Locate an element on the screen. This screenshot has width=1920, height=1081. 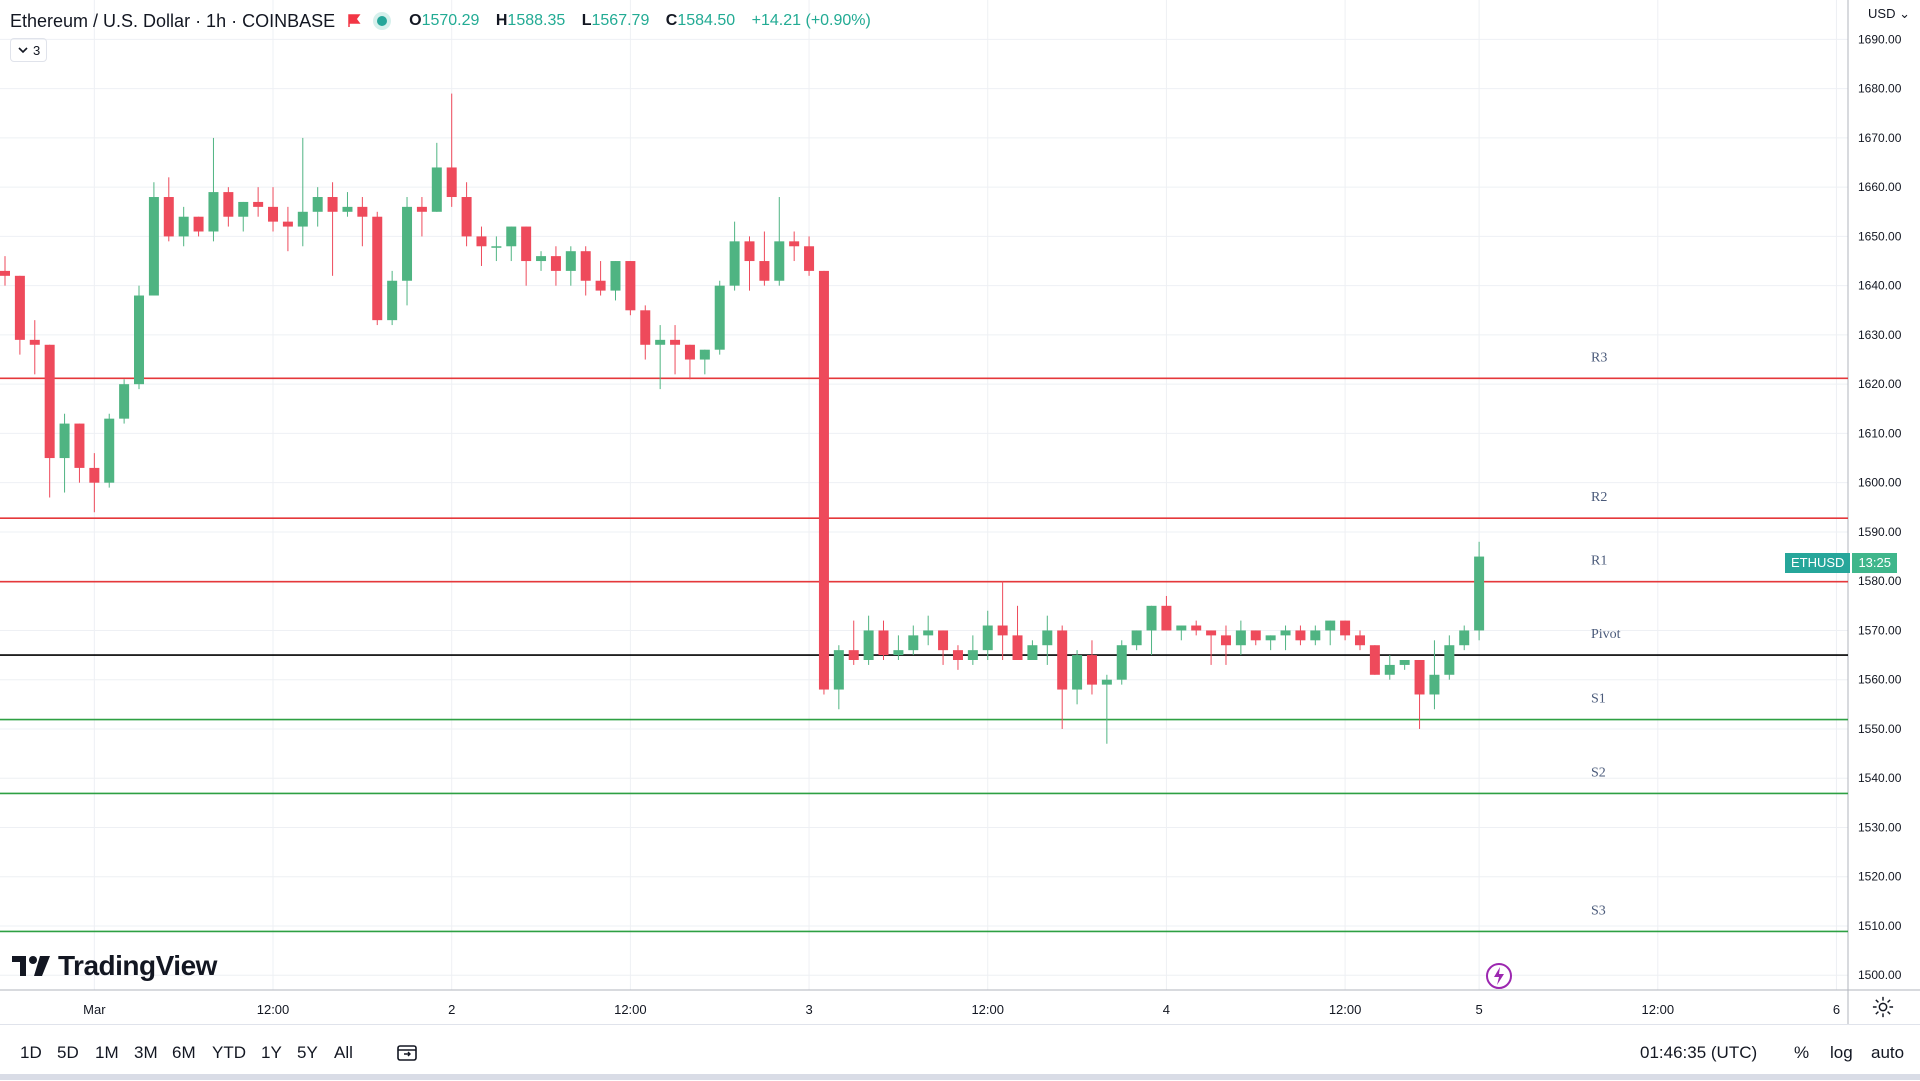
price-tick-label: 1540.00 is located at coordinates (1880, 778).